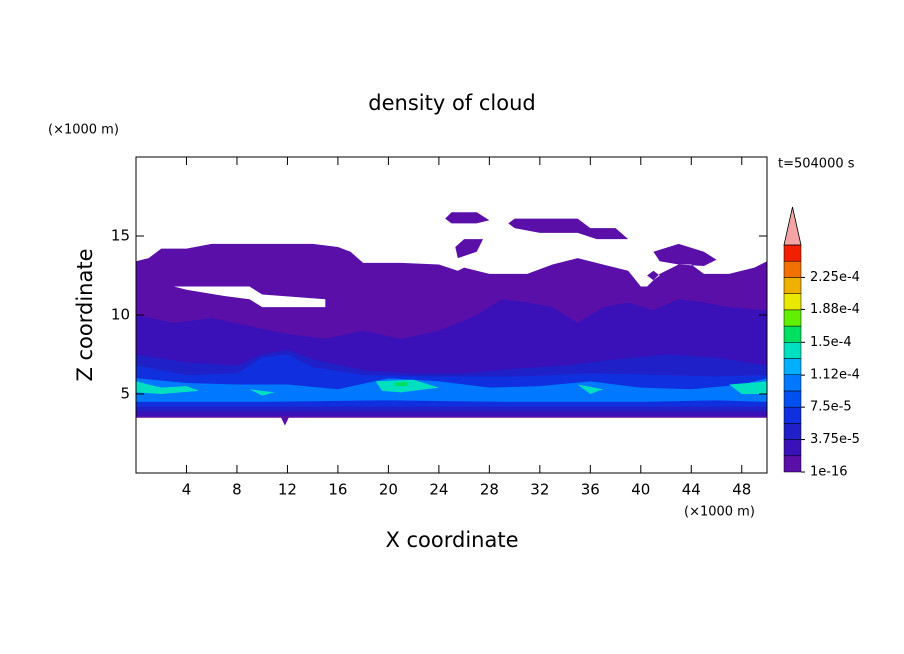 This screenshot has height=654, width=904. Describe the element at coordinates (831, 342) in the screenshot. I see `colorbar-tick-label: 1.5e-4` at that location.